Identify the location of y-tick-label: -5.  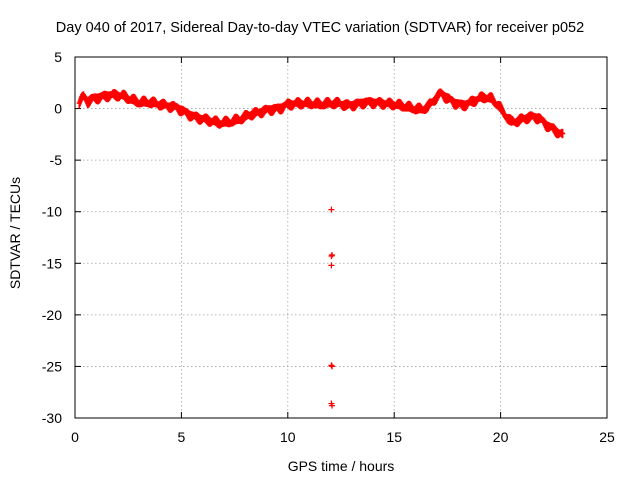
(56, 160).